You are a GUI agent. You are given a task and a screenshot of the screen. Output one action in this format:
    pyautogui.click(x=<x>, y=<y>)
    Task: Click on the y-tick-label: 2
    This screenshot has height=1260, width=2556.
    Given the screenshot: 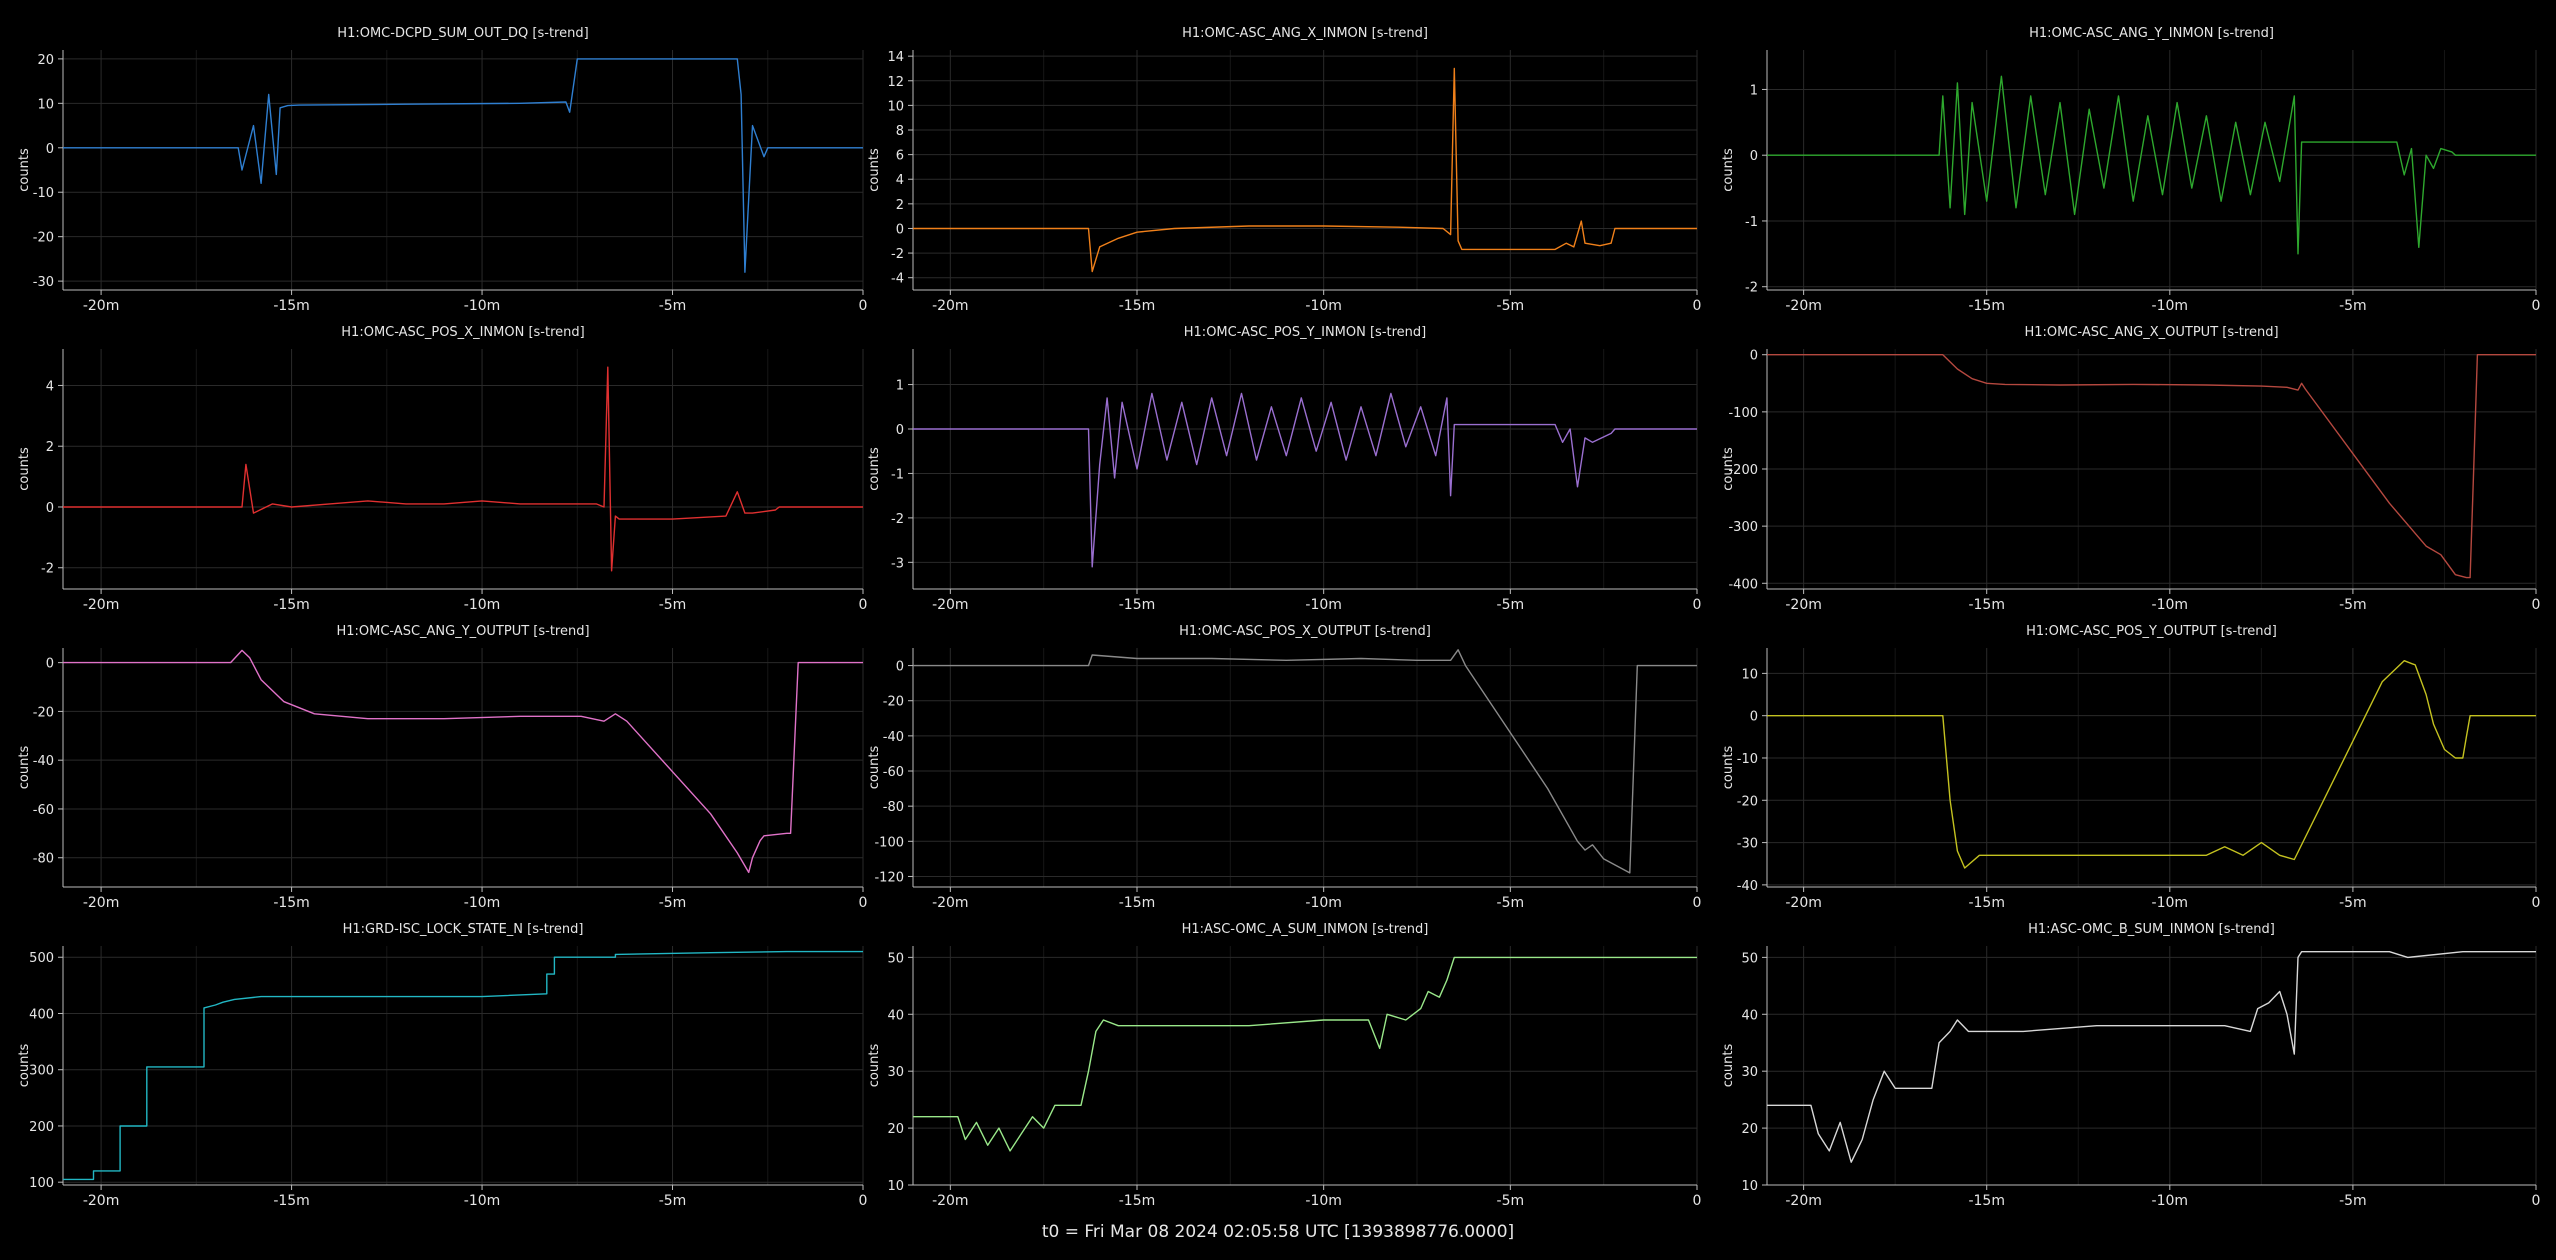 What is the action you would take?
    pyautogui.click(x=50, y=447)
    